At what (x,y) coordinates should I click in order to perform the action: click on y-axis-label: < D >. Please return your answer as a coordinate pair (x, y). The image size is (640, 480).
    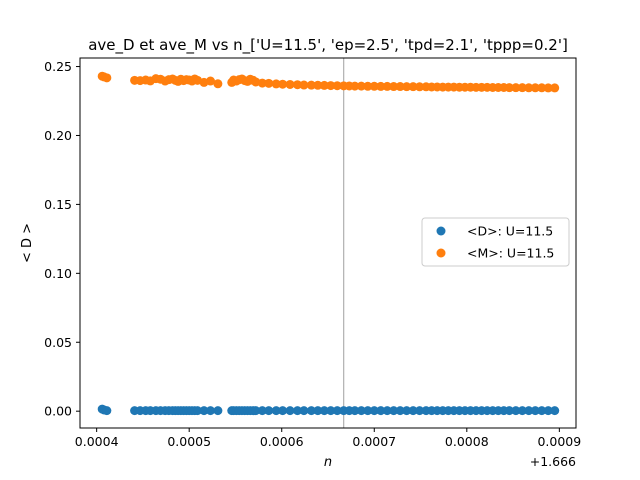
    Looking at the image, I should click on (27, 243).